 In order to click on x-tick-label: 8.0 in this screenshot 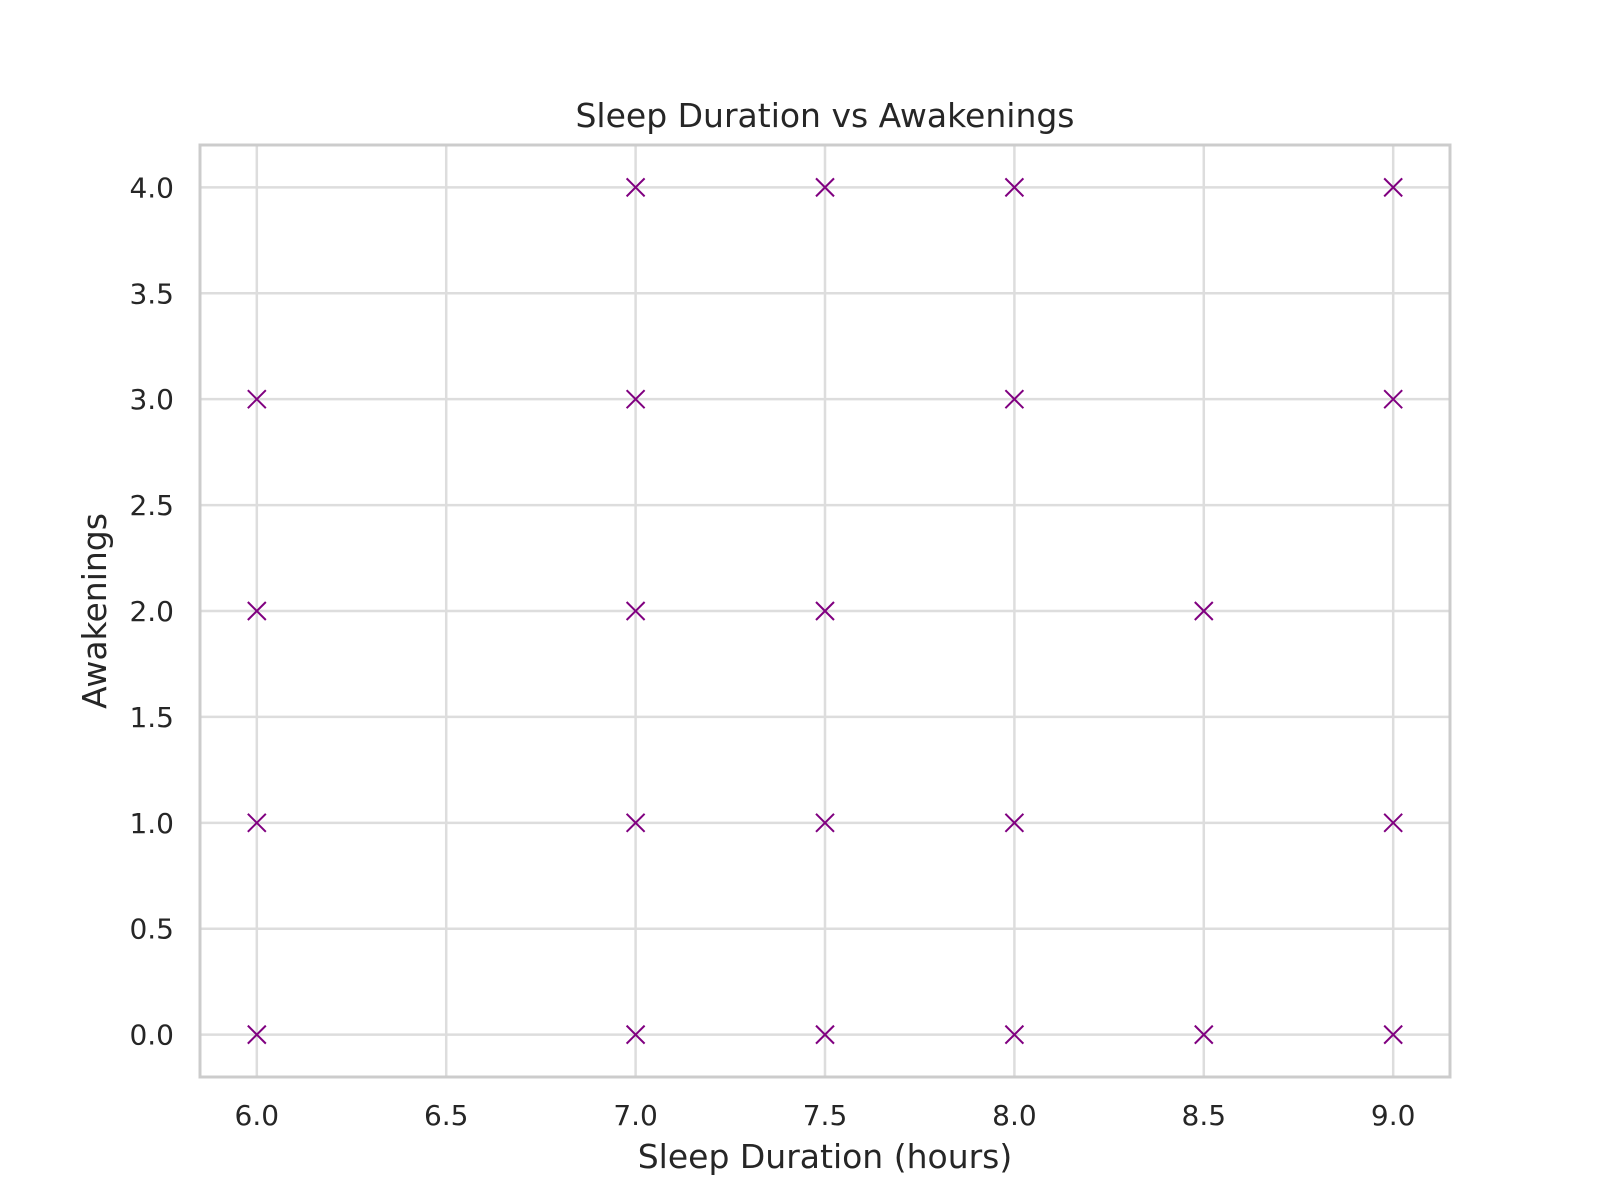, I will do `click(1014, 1115)`.